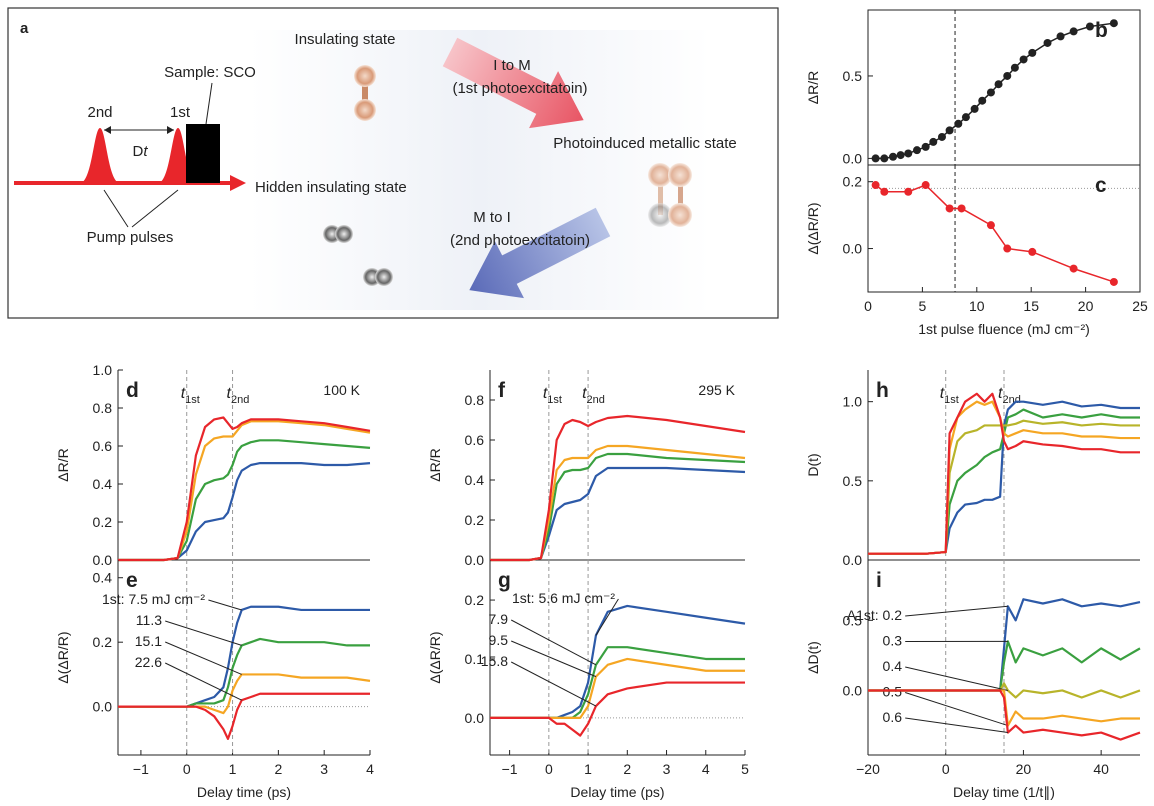 This screenshot has width=1154, height=806. I want to click on y-tick-label: 0.5, so click(853, 76).